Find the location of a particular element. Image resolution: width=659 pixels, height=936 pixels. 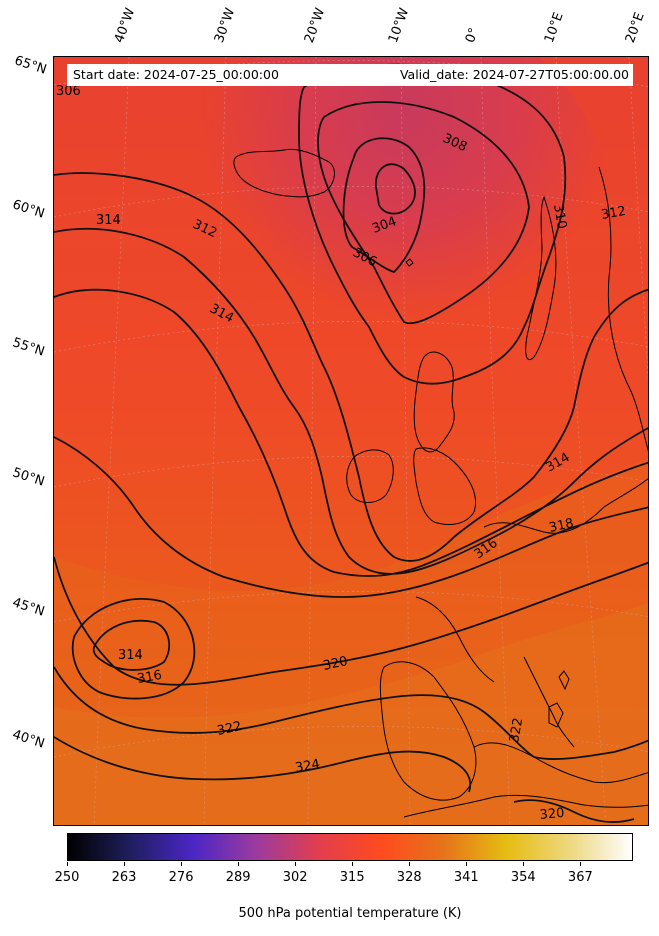

contour-label: 318 is located at coordinates (561, 526).